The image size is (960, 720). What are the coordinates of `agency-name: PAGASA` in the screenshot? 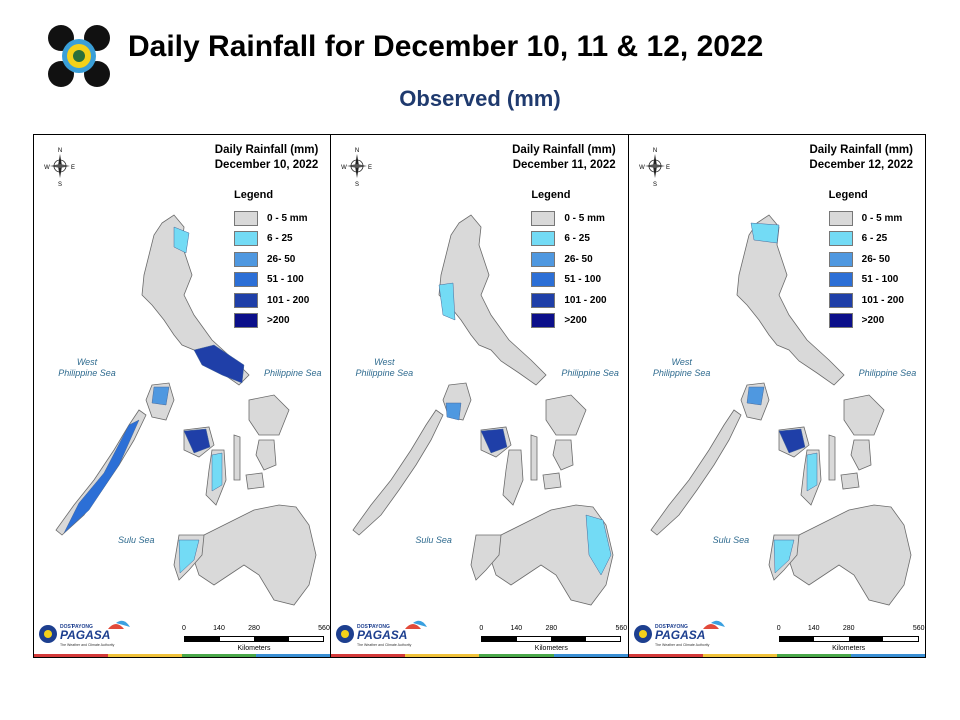 It's located at (382, 635).